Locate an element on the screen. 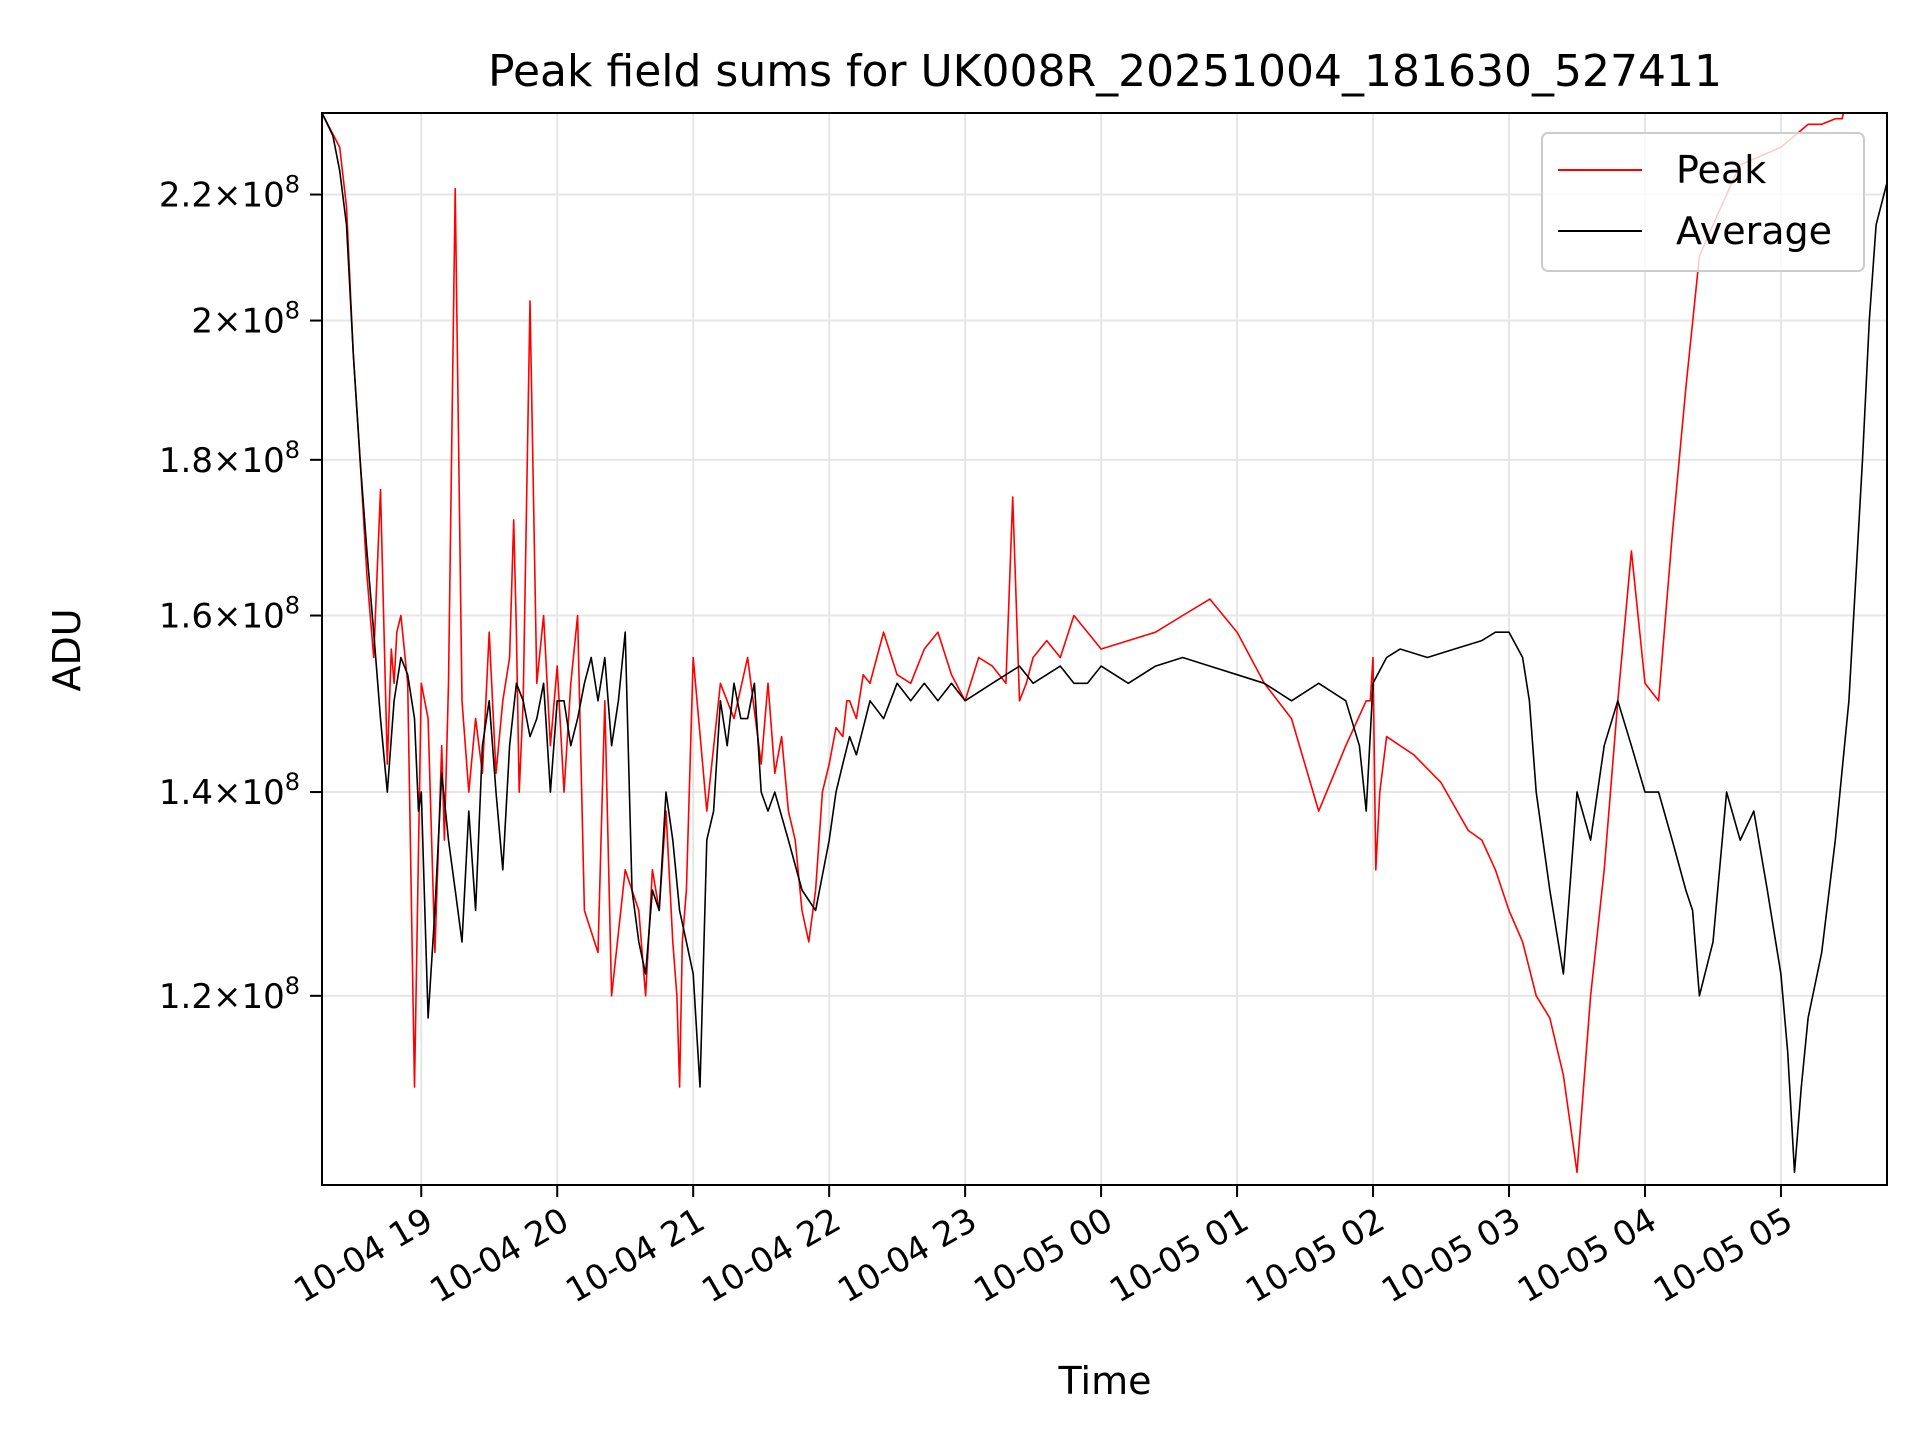 Image resolution: width=1920 pixels, height=1440 pixels. y-tick-label: 1.6×108 is located at coordinates (229, 614).